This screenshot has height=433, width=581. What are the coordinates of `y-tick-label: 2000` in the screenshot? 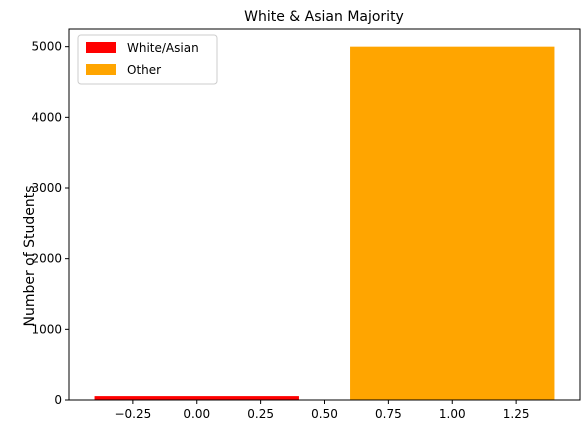 It's located at (46, 259).